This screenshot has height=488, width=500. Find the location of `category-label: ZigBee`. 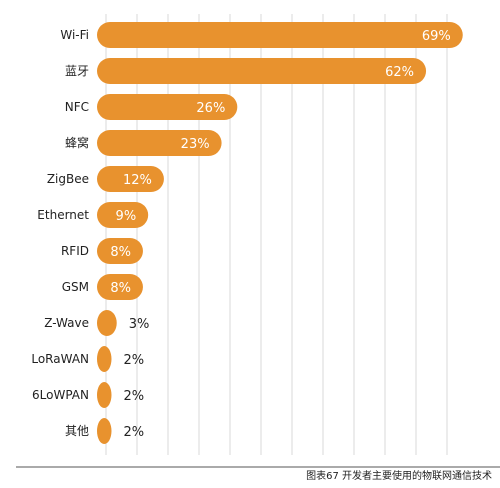

category-label: ZigBee is located at coordinates (68, 179).